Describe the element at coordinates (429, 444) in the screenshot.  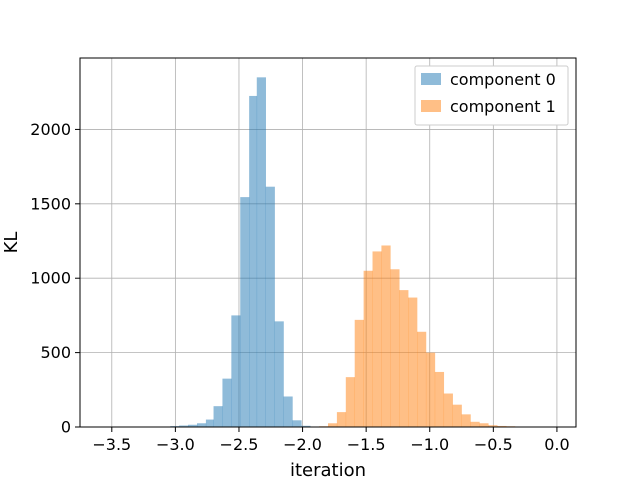
I see `x-tick-label: −1.0` at that location.